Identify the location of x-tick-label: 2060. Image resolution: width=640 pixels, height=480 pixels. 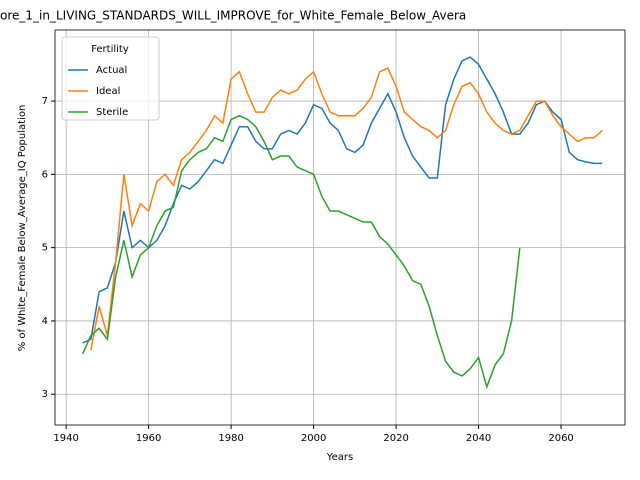
(560, 438).